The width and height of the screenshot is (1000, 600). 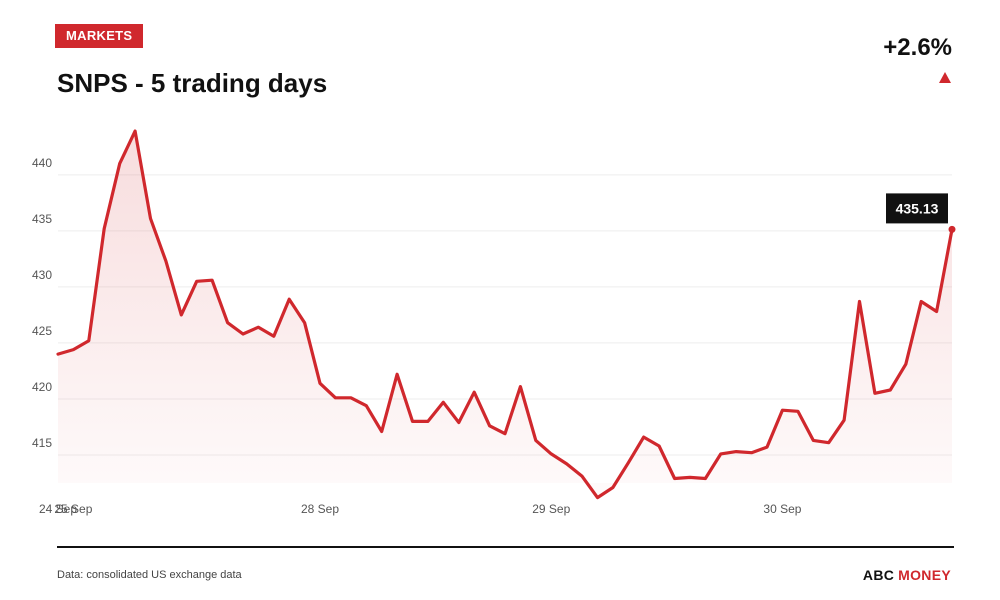 What do you see at coordinates (42, 331) in the screenshot?
I see `y-tick-label: 425` at bounding box center [42, 331].